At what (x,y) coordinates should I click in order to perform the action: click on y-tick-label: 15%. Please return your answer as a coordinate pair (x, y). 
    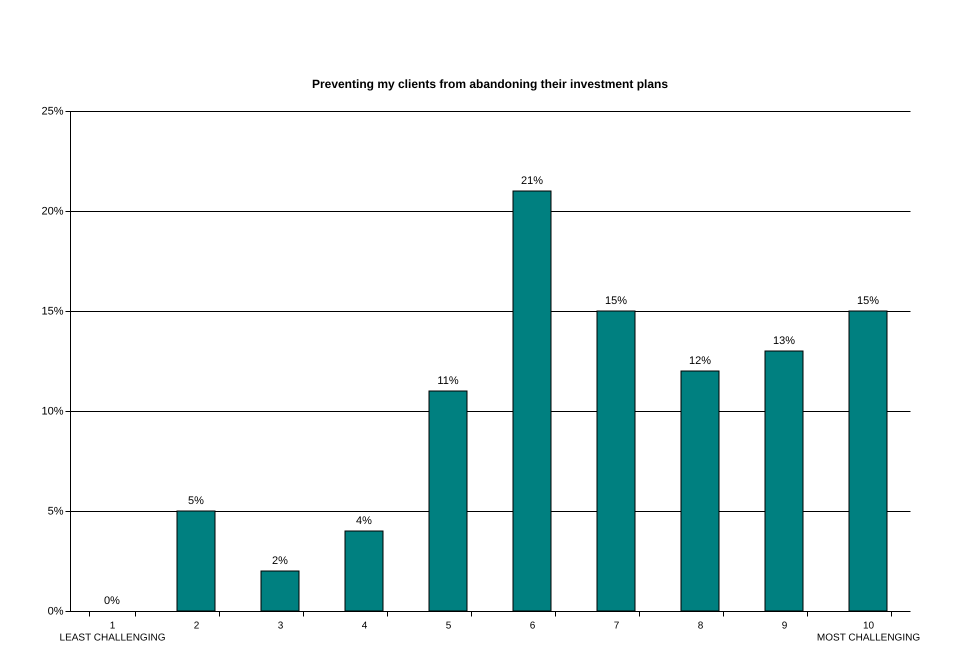
    Looking at the image, I should click on (52, 312).